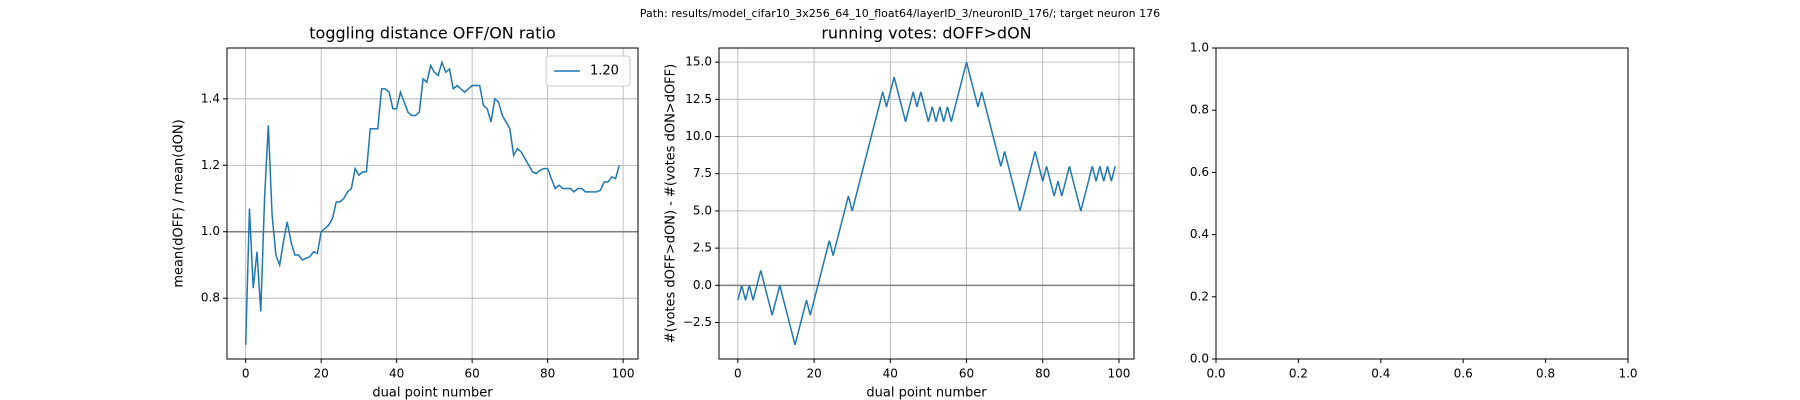 This screenshot has width=1800, height=400. What do you see at coordinates (1380, 374) in the screenshot?
I see `x-tick-label: 0.4` at bounding box center [1380, 374].